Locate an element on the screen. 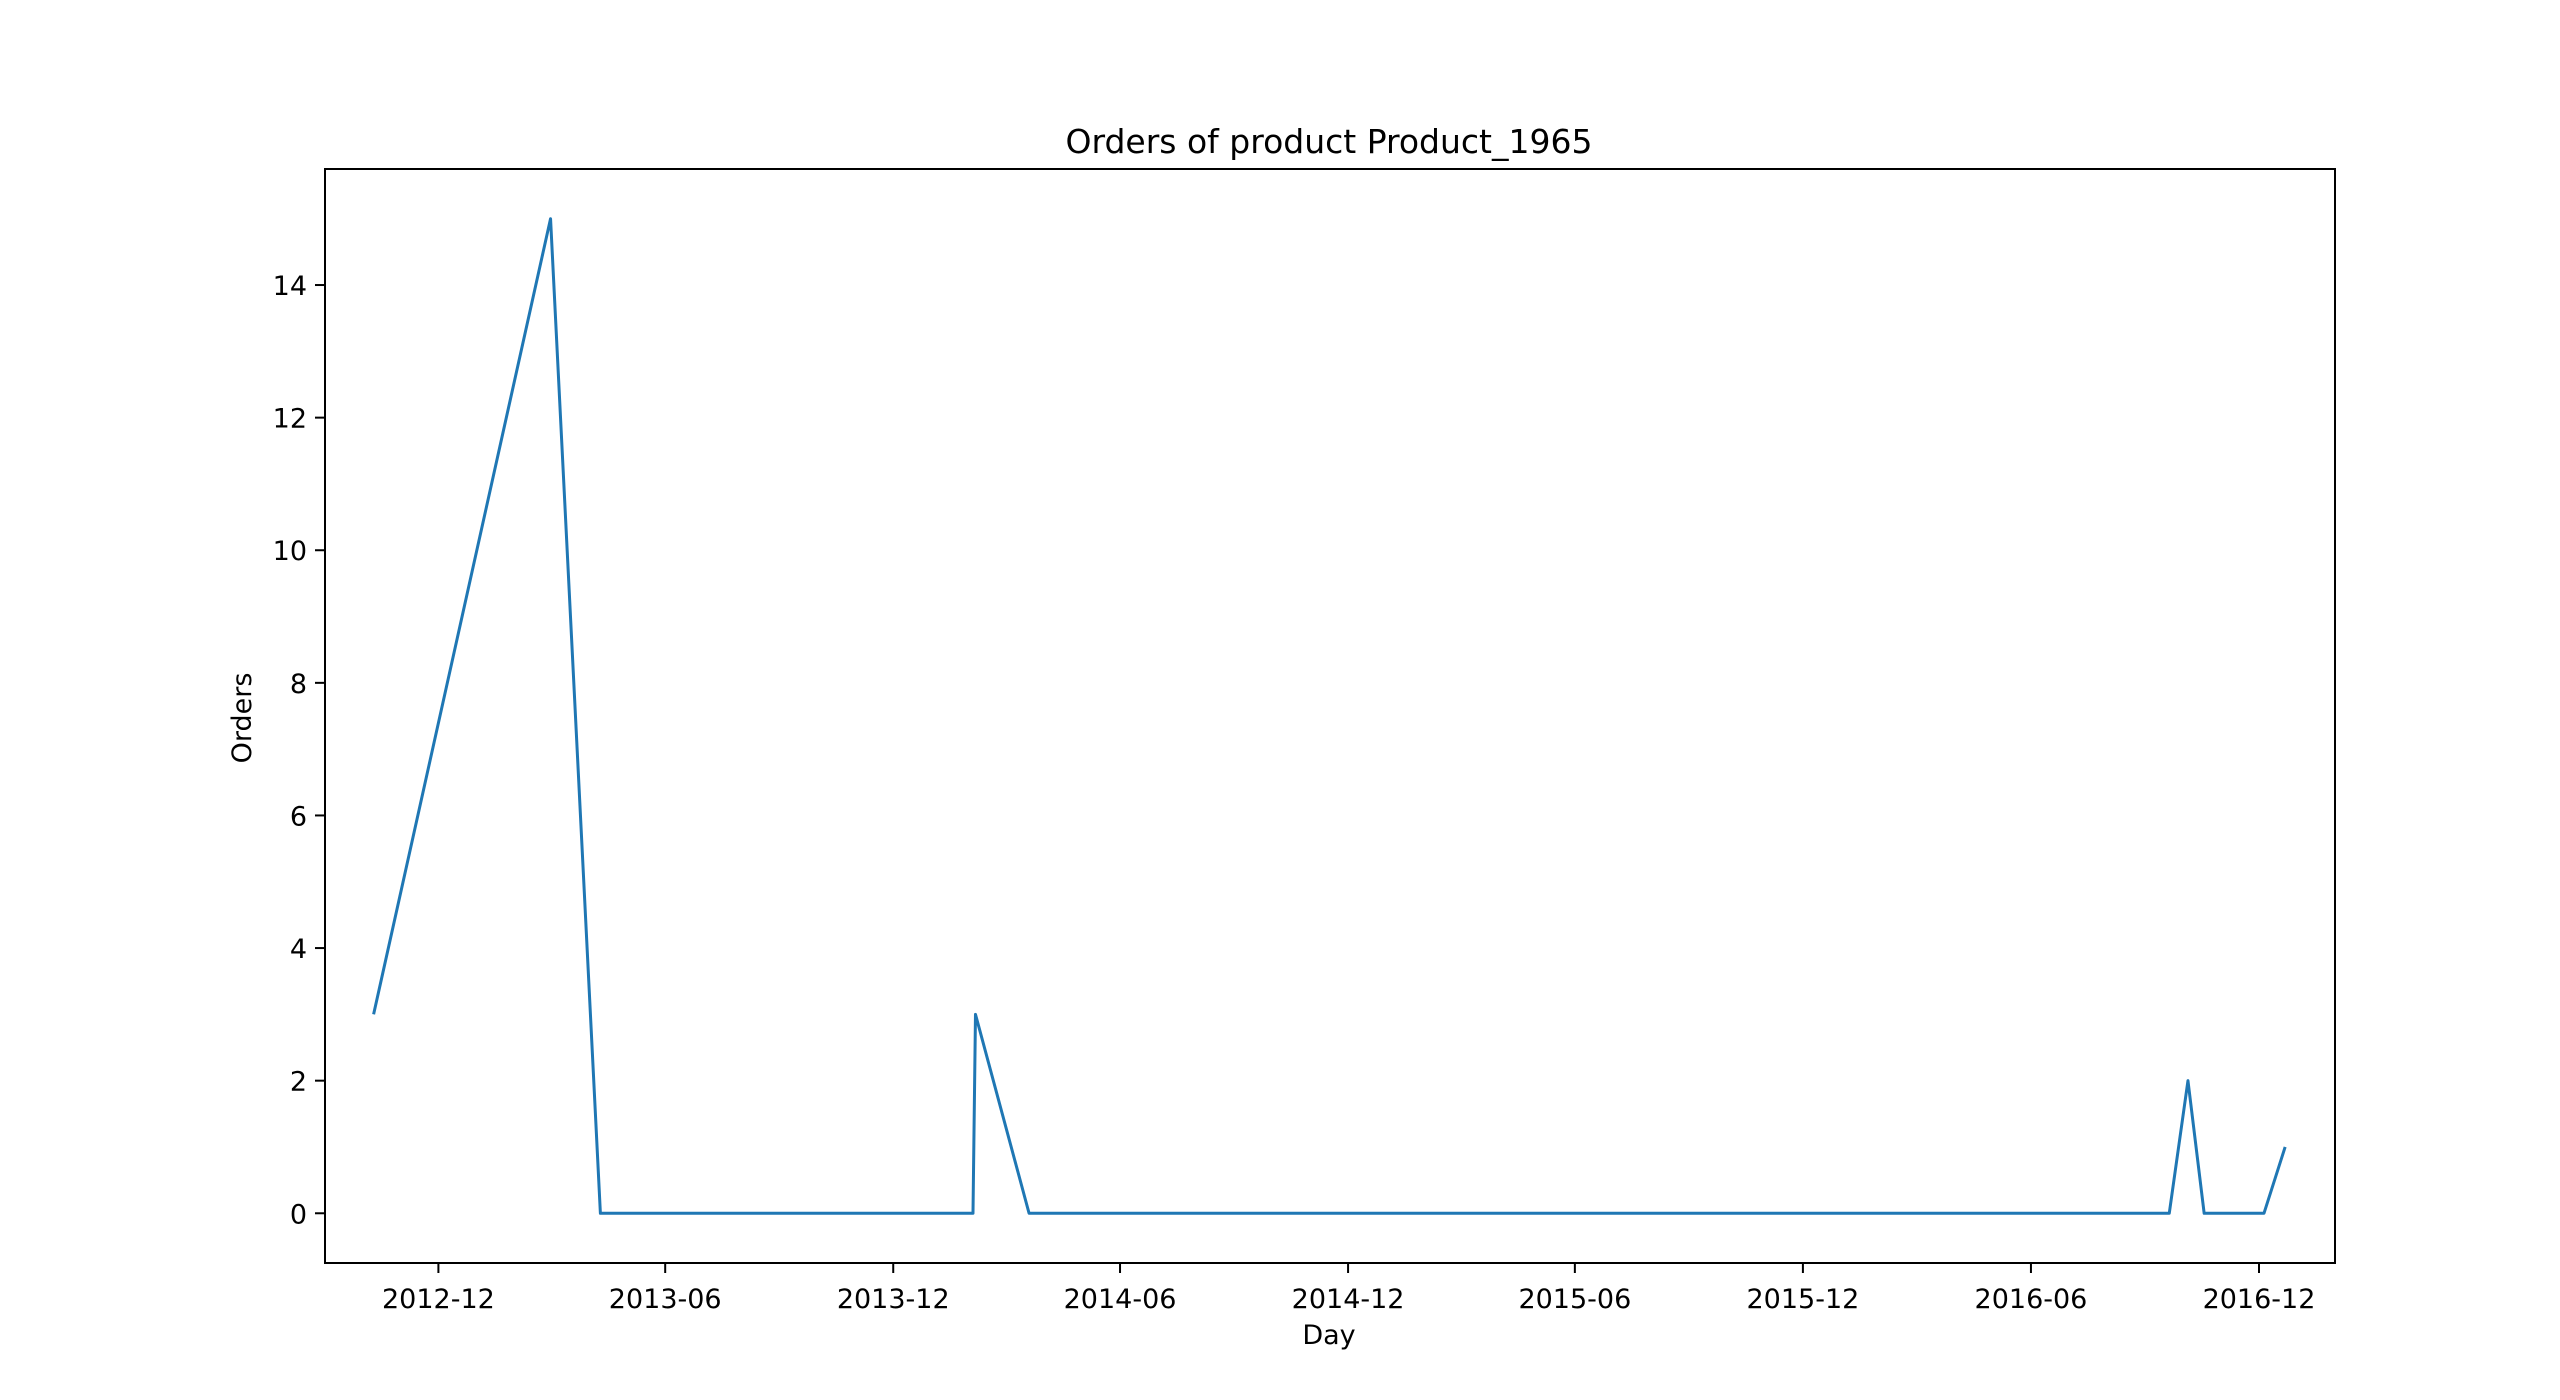 The height and width of the screenshot is (1400, 2560). y-tick-label: 2 is located at coordinates (298, 1082).